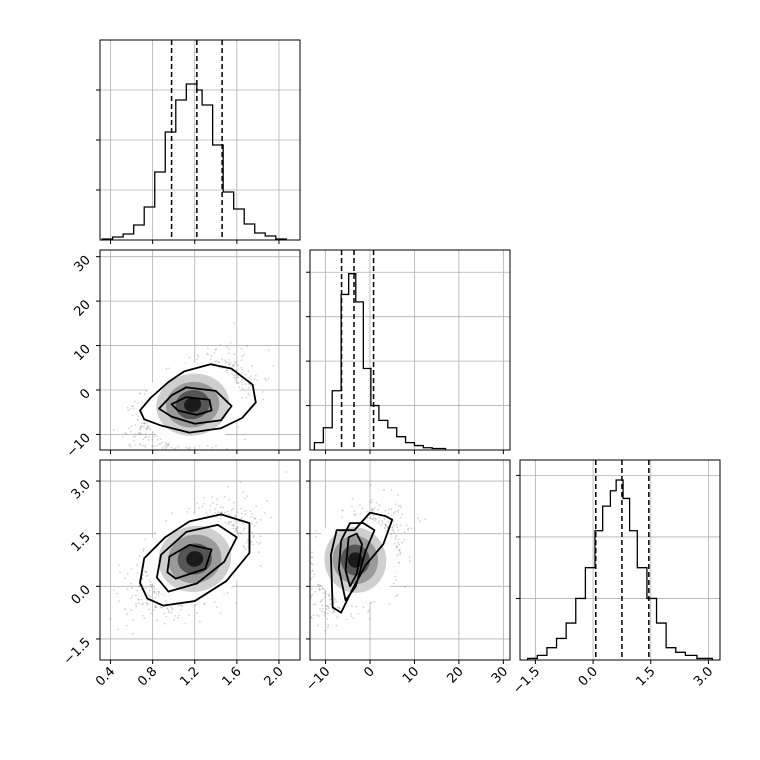 The height and width of the screenshot is (760, 760). I want to click on x-tick-label: 1.2, so click(189, 676).